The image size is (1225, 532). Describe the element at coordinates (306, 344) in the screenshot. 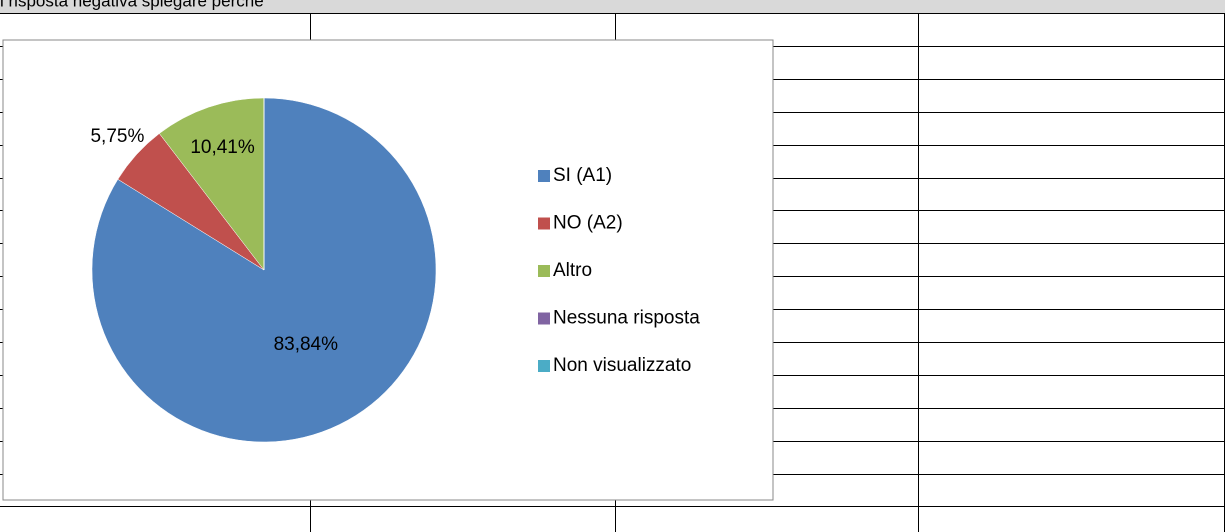

I see `data-label: 83,84%` at that location.